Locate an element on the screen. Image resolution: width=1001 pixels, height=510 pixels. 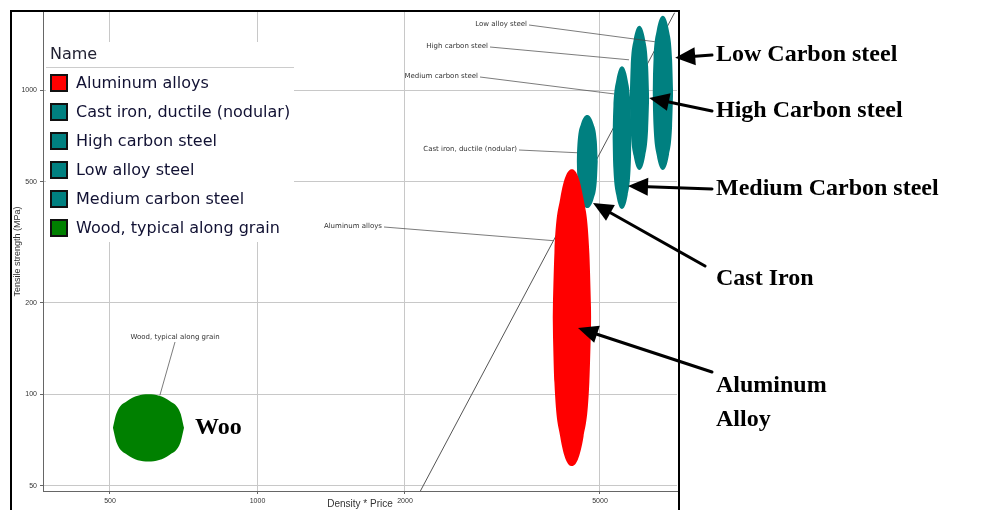
annotation: Woo is located at coordinates (218, 426).